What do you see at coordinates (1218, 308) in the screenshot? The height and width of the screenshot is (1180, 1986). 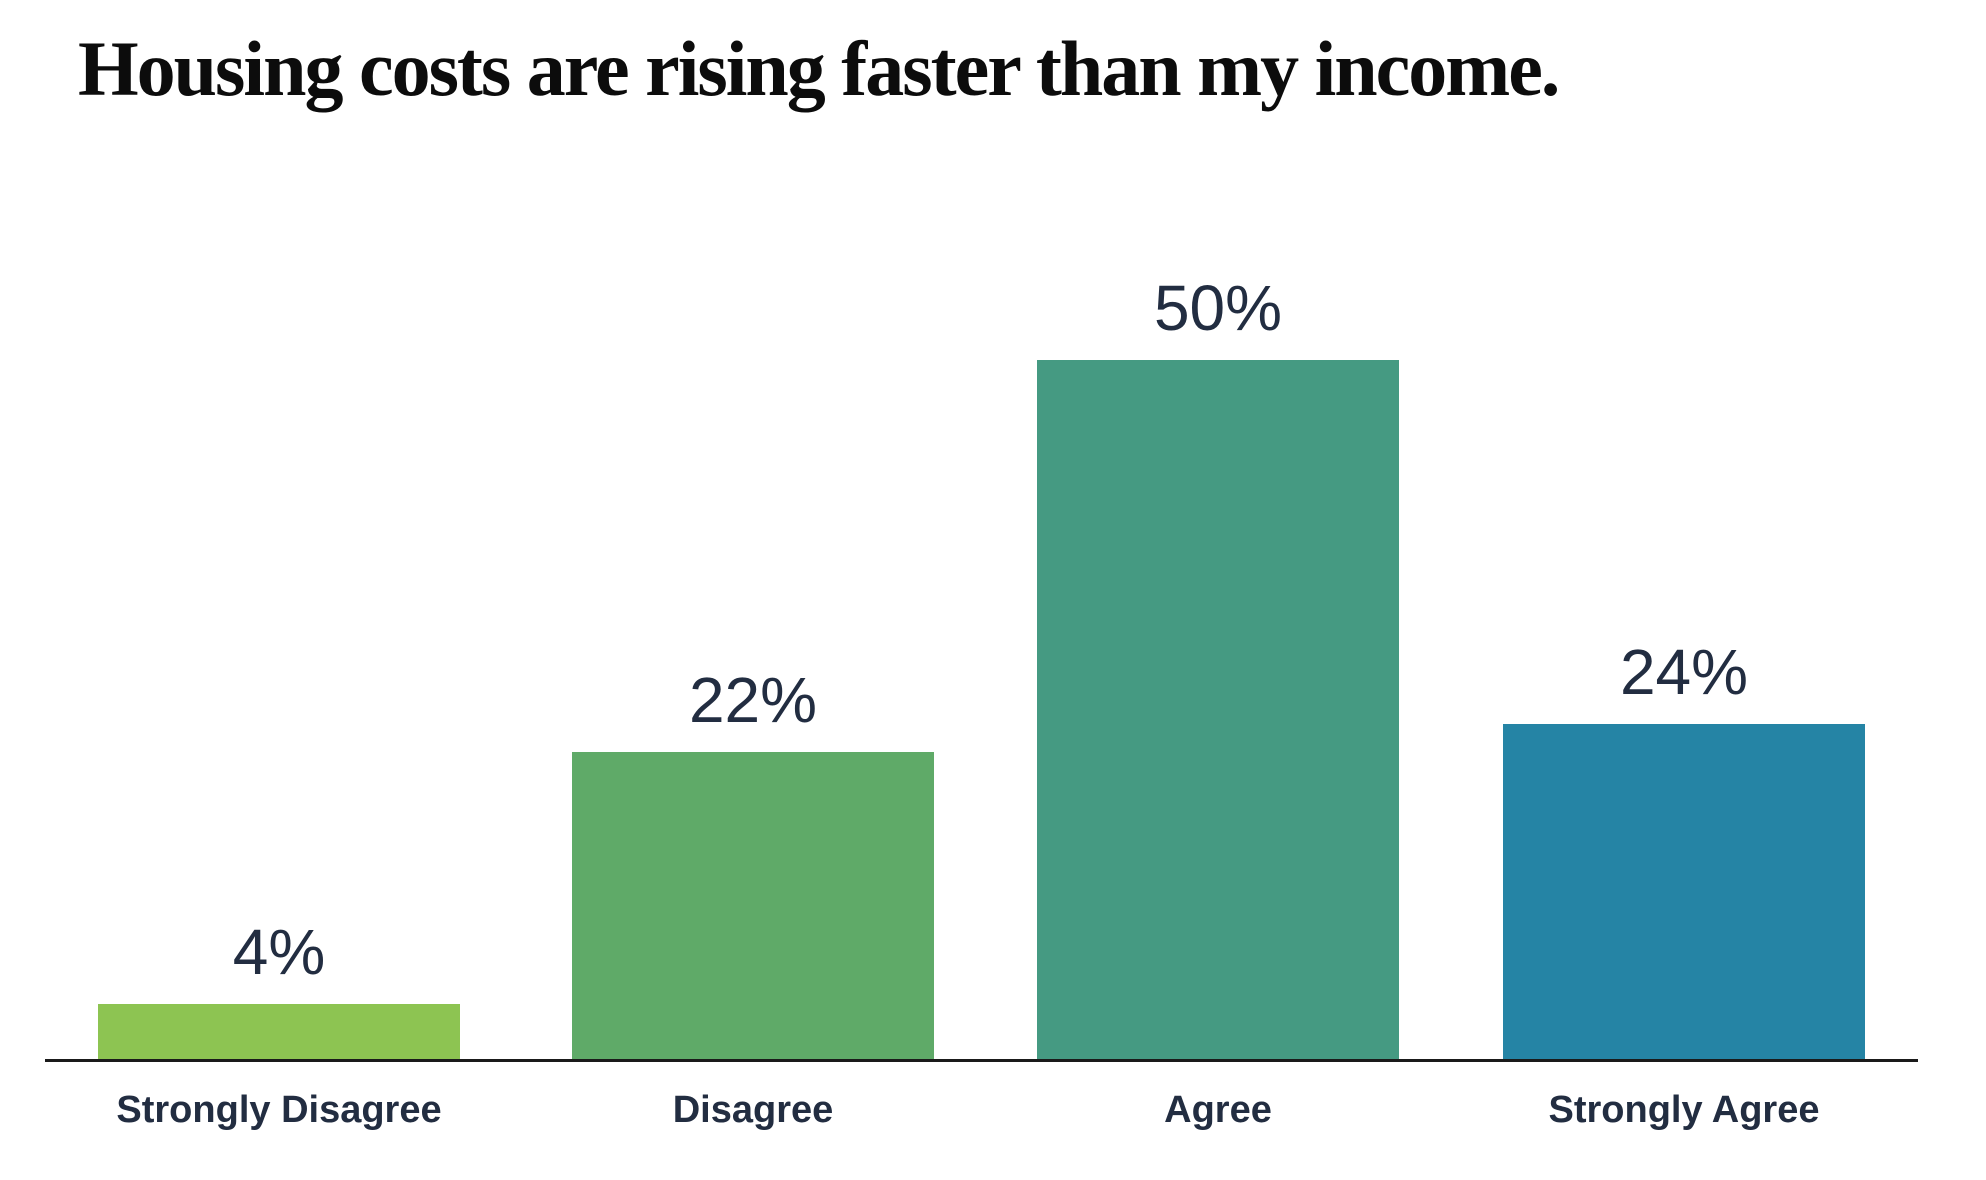 I see `bar-value-label: 50%` at bounding box center [1218, 308].